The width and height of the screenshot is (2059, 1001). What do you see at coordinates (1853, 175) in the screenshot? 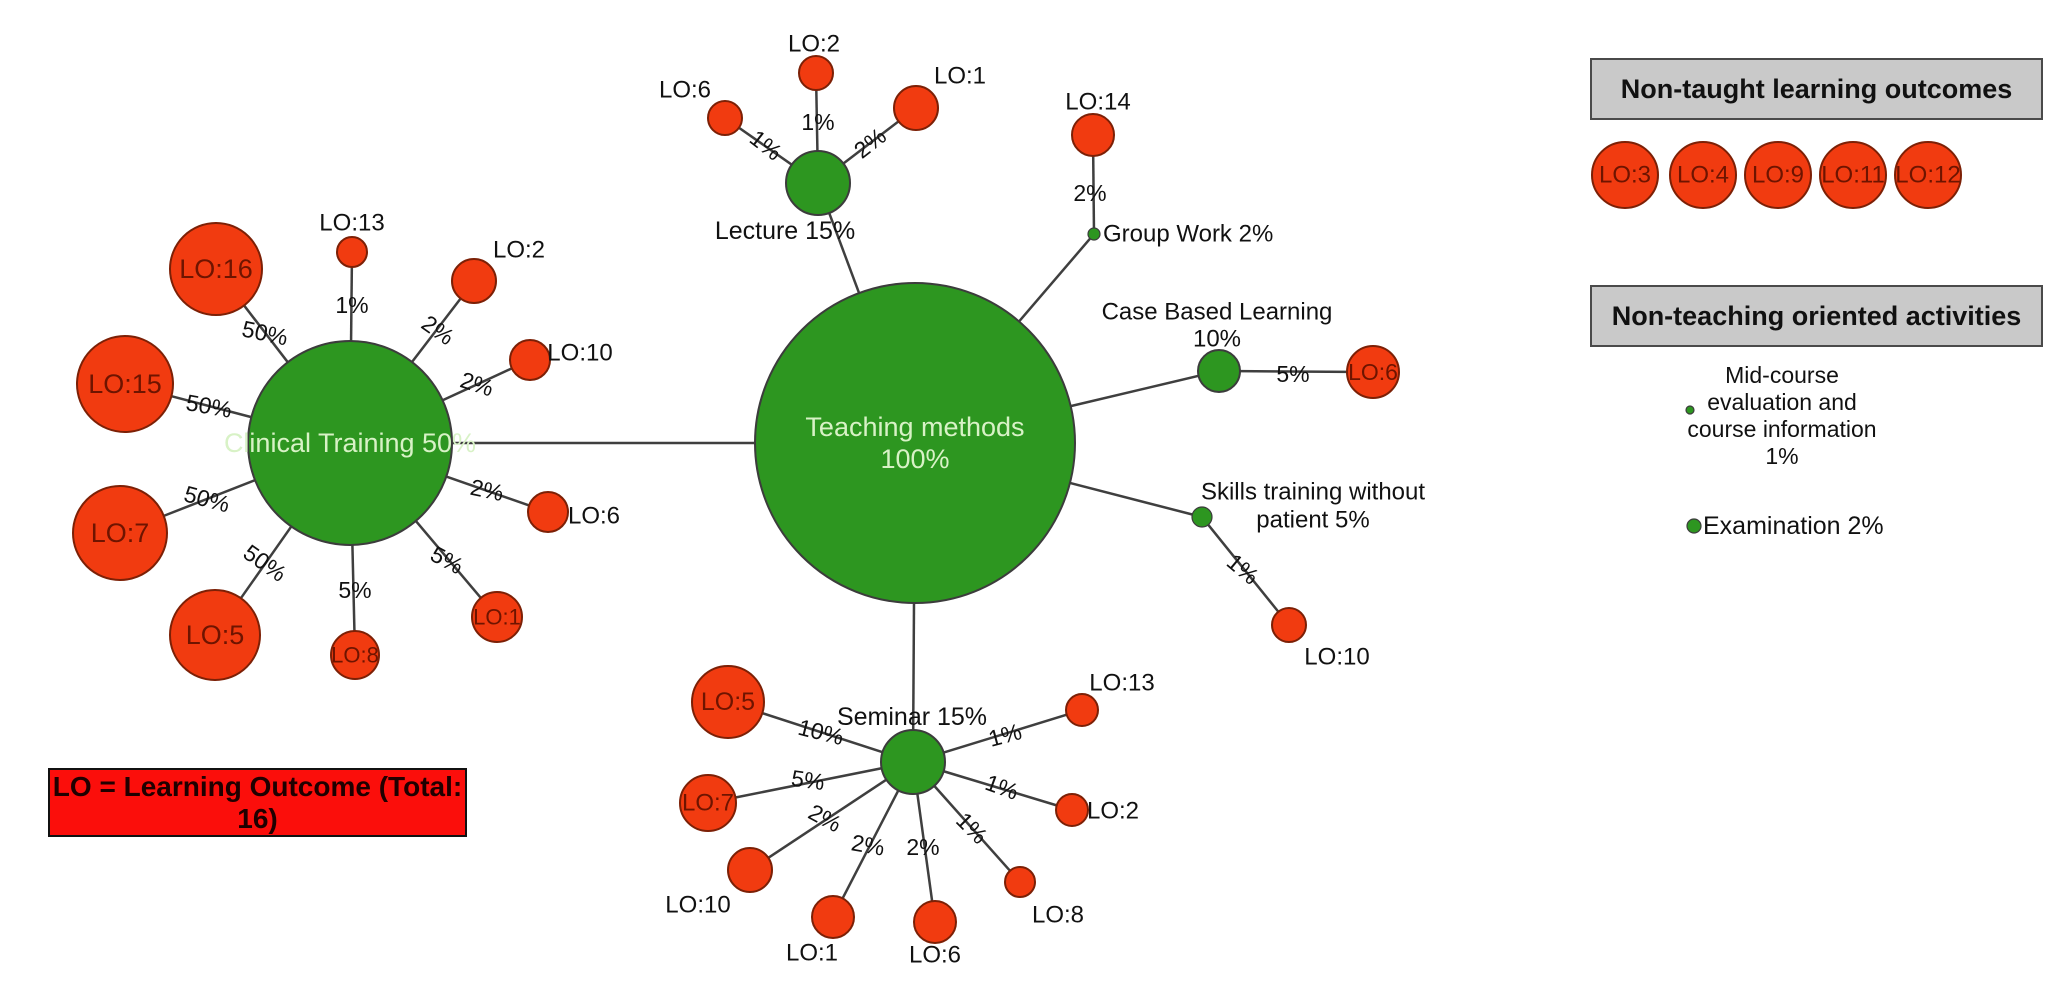
I see `label-non-taught-lo-11: LO:11` at bounding box center [1853, 175].